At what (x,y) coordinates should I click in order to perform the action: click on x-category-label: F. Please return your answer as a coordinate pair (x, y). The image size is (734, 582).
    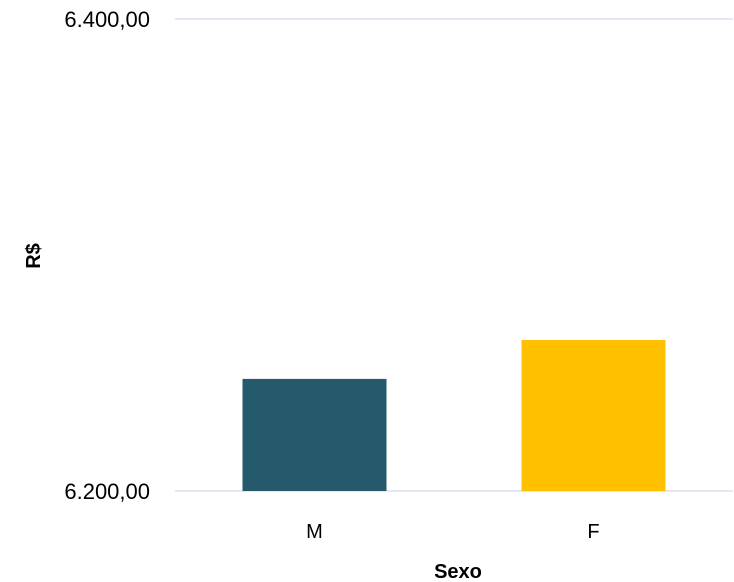
    Looking at the image, I should click on (593, 532).